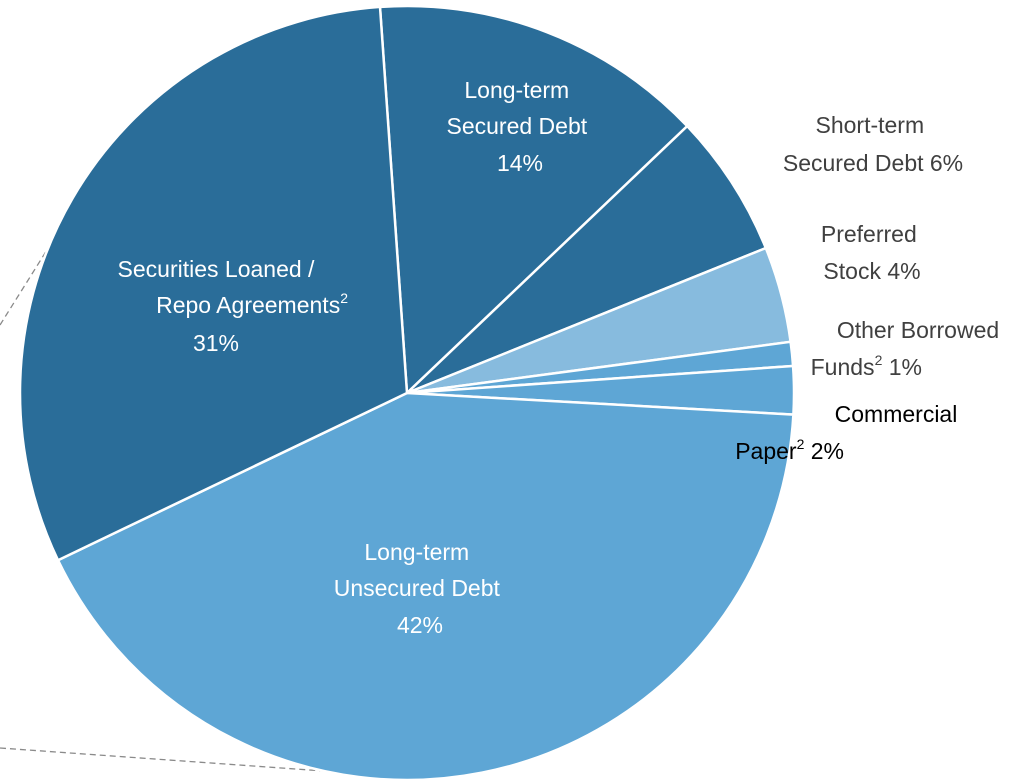  What do you see at coordinates (789, 450) in the screenshot?
I see `slice-label-cp-line2: Paper2 2%` at bounding box center [789, 450].